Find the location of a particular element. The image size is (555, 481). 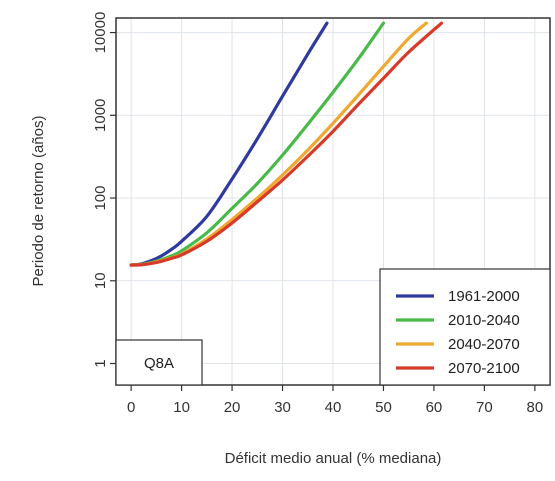

x-tick-label: 60 is located at coordinates (434, 407).